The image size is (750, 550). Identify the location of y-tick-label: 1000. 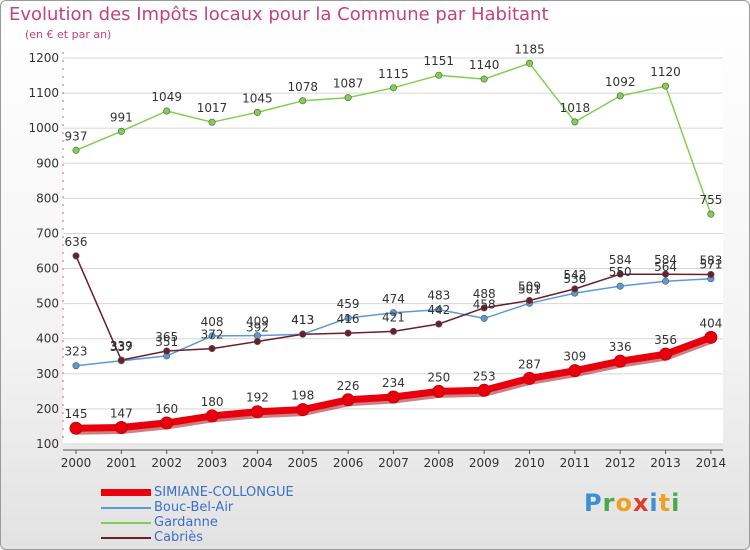
(43, 128).